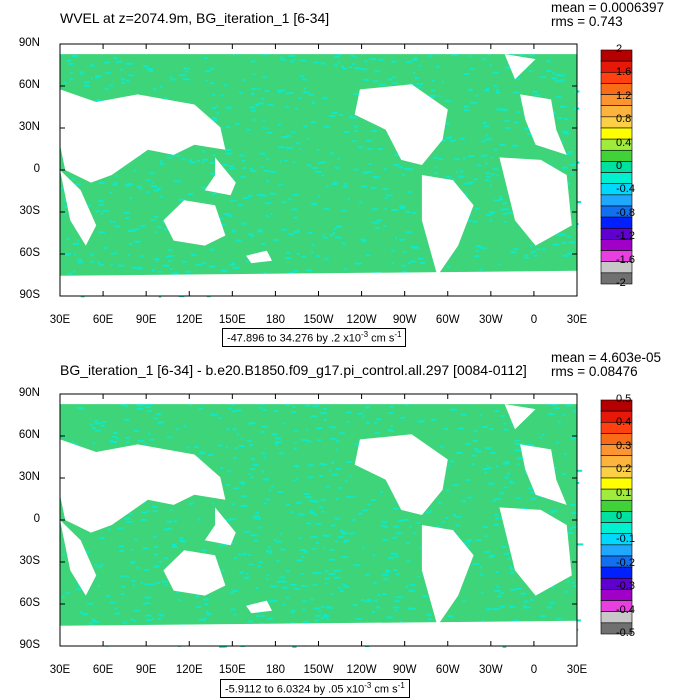 The height and width of the screenshot is (700, 700). What do you see at coordinates (625, 586) in the screenshot?
I see `colorbar-tick-label: -0.3` at bounding box center [625, 586].